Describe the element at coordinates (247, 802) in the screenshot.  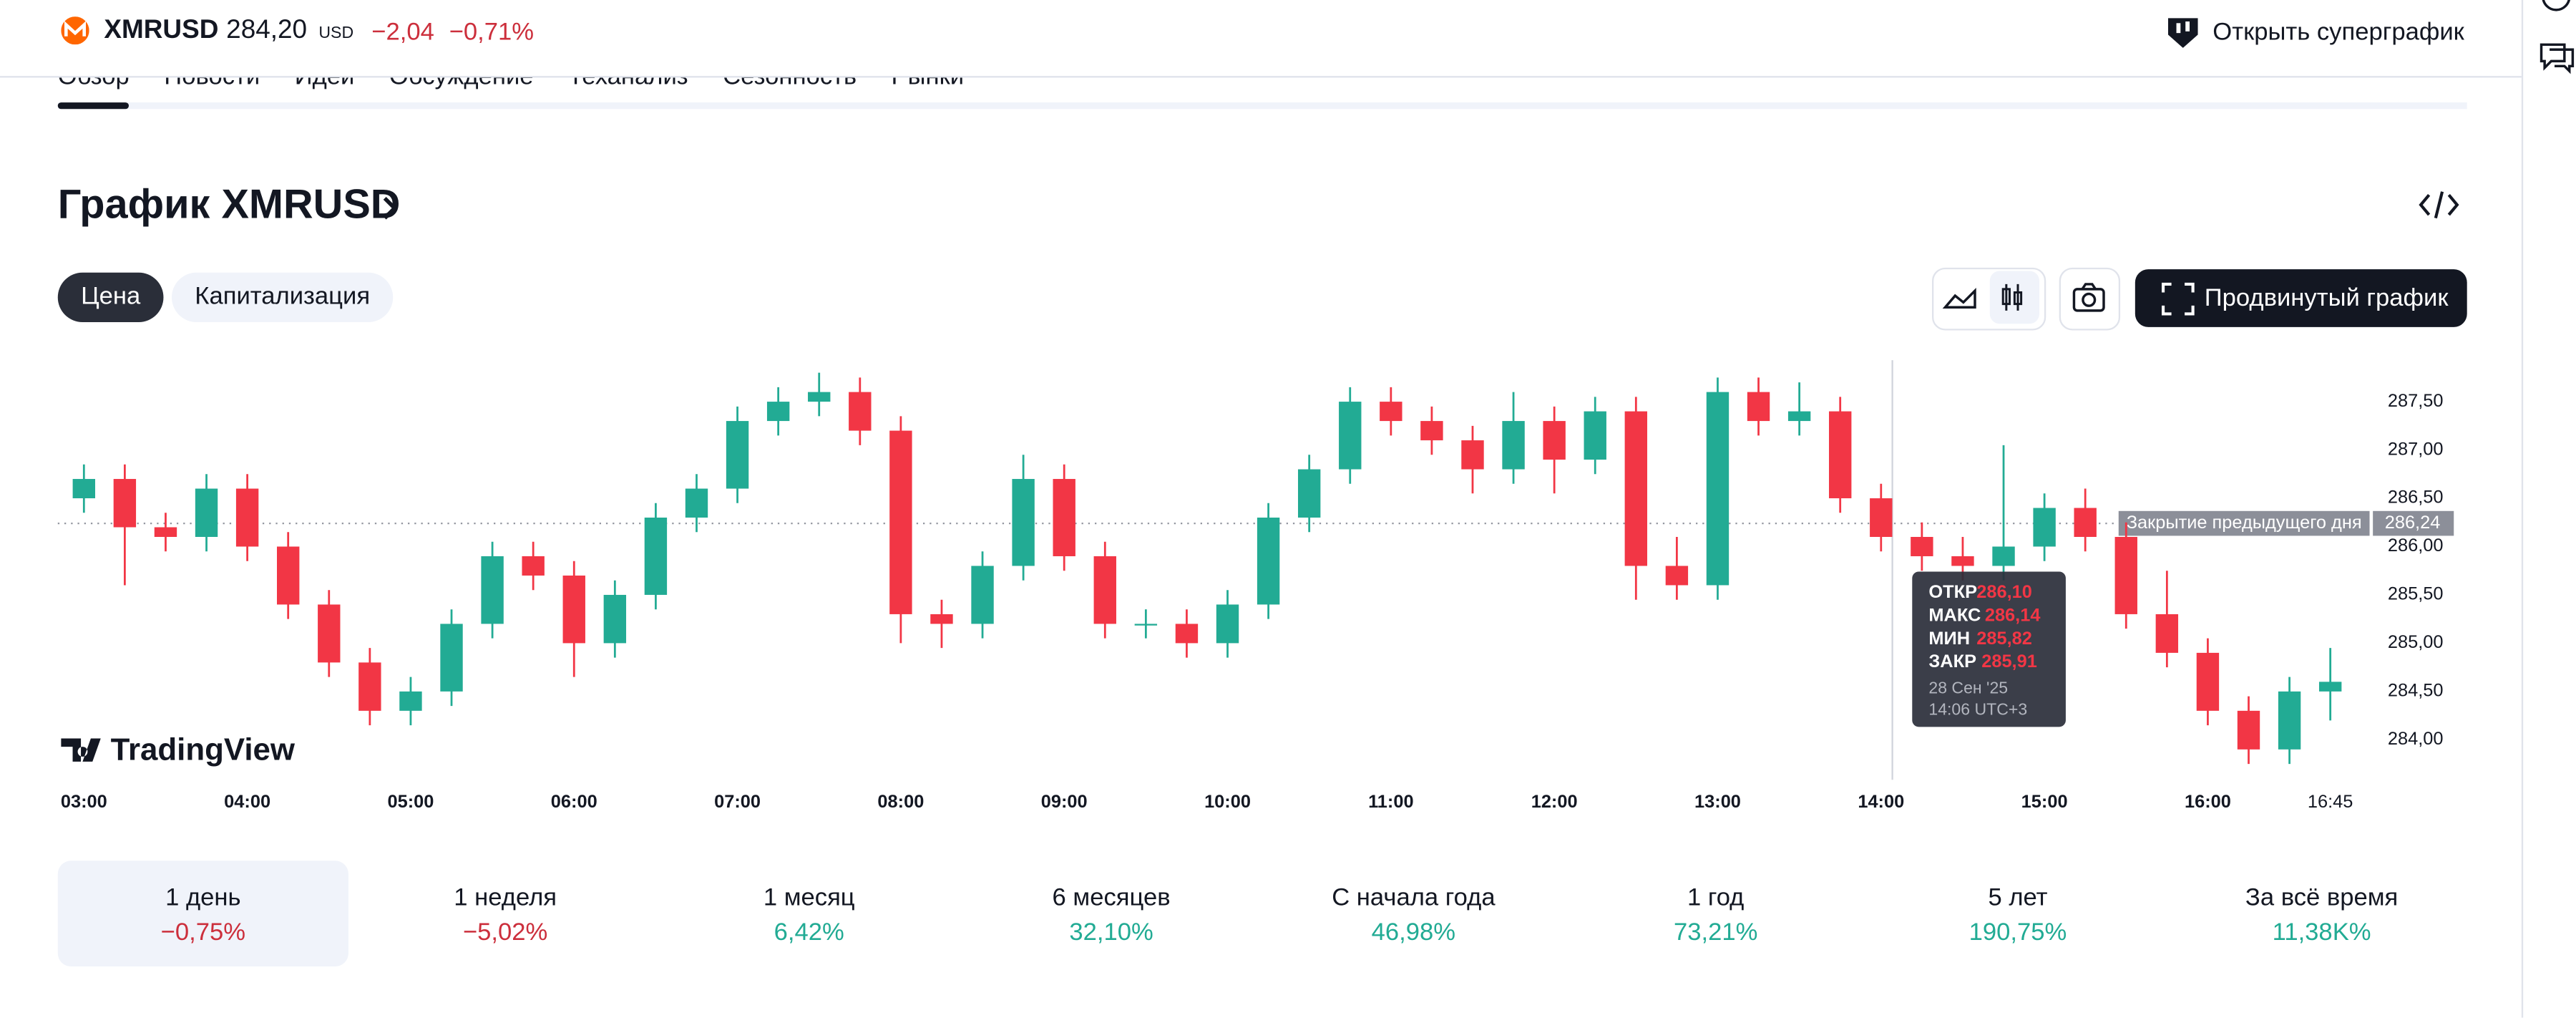
I see `x-tick-label: 04:00` at that location.